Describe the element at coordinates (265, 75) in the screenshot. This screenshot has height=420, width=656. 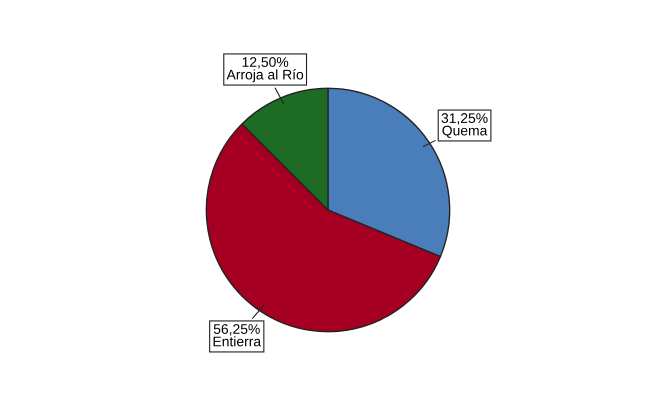
I see `slice-label: Arroja al Río` at that location.